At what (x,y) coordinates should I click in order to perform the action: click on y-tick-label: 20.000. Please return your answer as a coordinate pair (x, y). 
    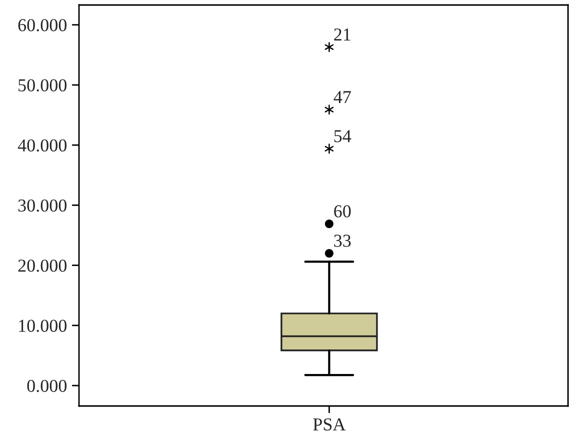
    Looking at the image, I should click on (42, 266).